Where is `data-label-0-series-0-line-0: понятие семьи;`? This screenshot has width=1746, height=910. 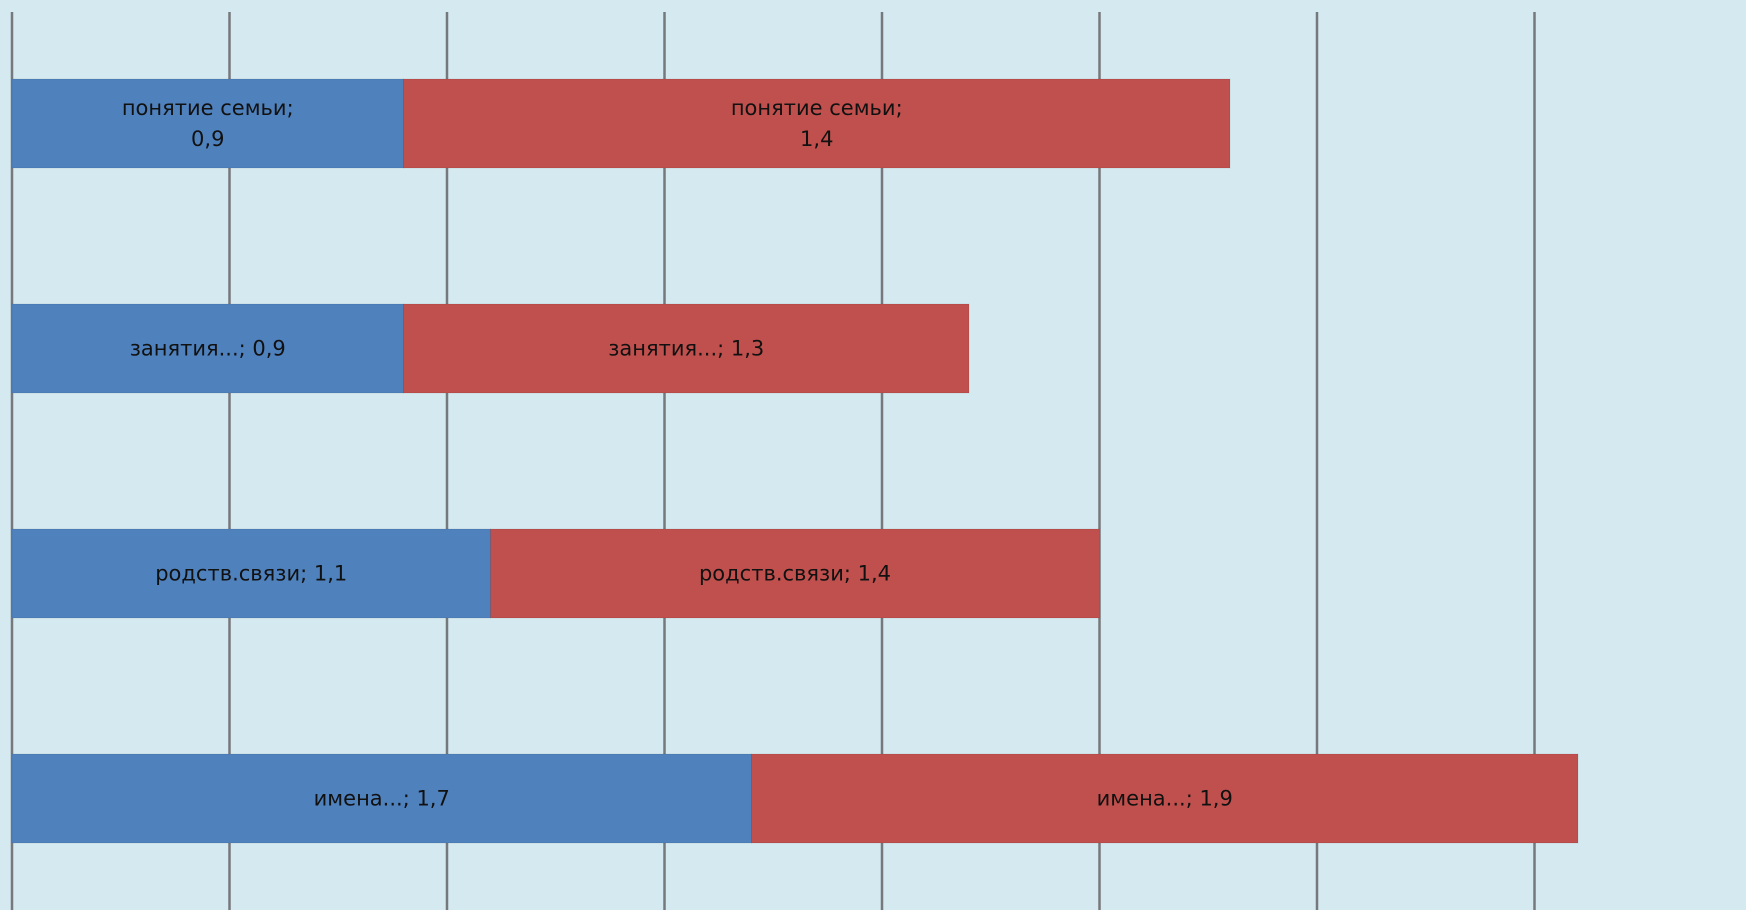 data-label-0-series-0-line-0: понятие семьи; is located at coordinates (208, 108).